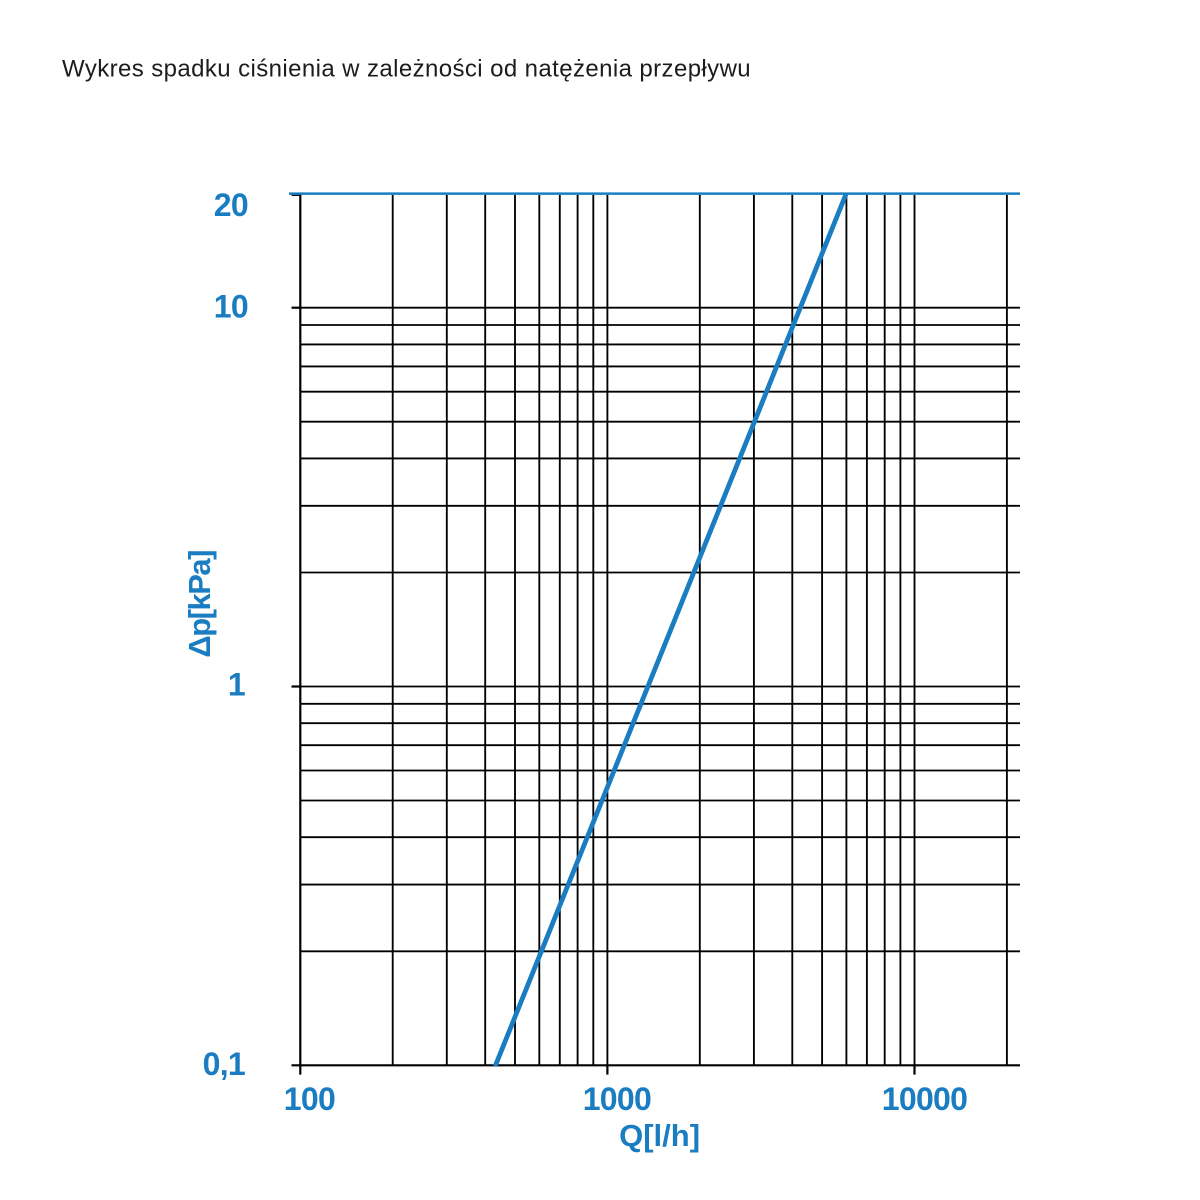  Describe the element at coordinates (231, 205) in the screenshot. I see `svg-text: 20` at that location.